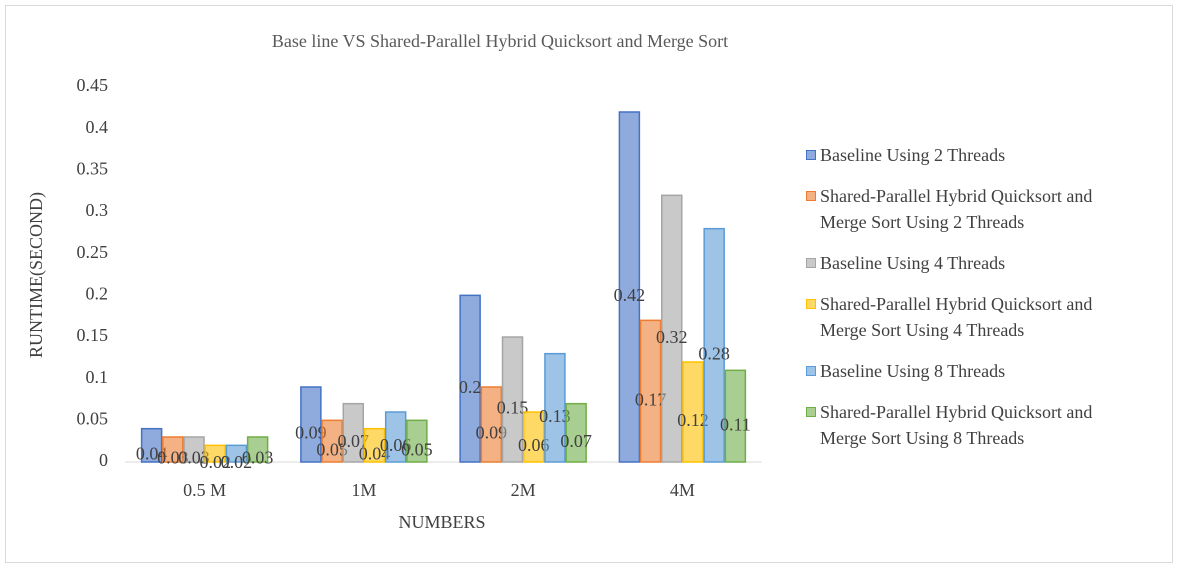 The height and width of the screenshot is (569, 1179). Describe the element at coordinates (93, 252) in the screenshot. I see `y-tick-label: 0.25` at that location.